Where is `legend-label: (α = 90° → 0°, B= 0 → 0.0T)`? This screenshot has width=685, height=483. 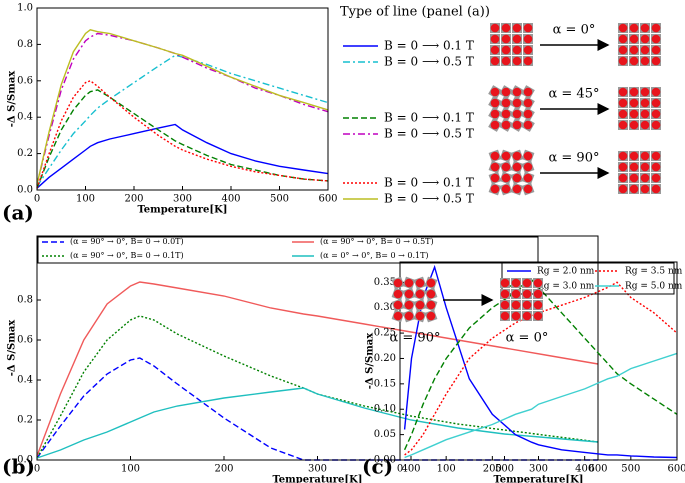
legend-label: (α = 90° → 0°, B= 0 → 0.0T) is located at coordinates (127, 241).